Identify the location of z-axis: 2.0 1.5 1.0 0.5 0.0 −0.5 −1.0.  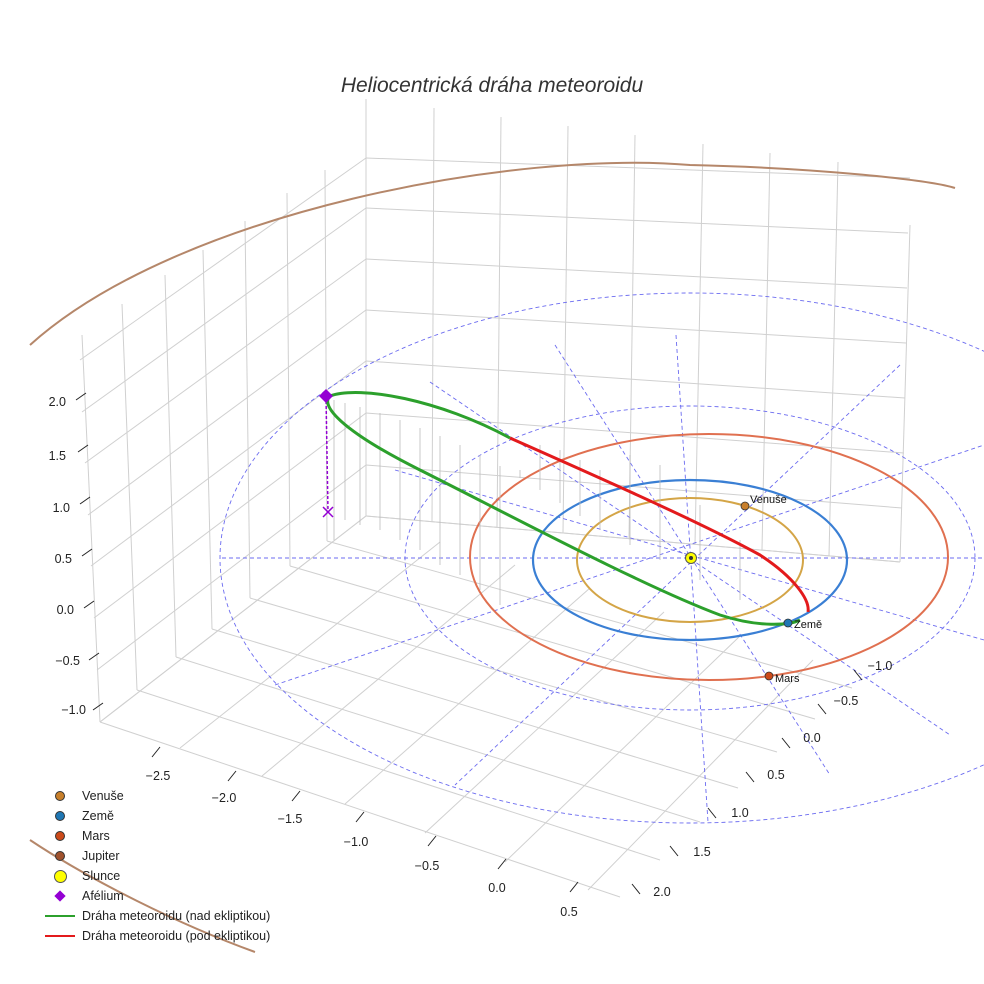
(67, 556).